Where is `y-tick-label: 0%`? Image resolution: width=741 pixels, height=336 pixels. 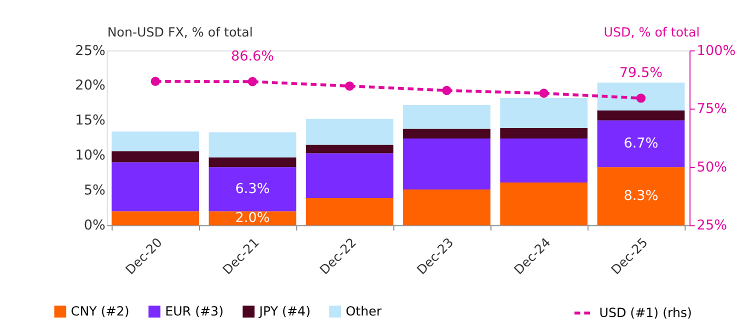 y-tick-label: 0% is located at coordinates (95, 226).